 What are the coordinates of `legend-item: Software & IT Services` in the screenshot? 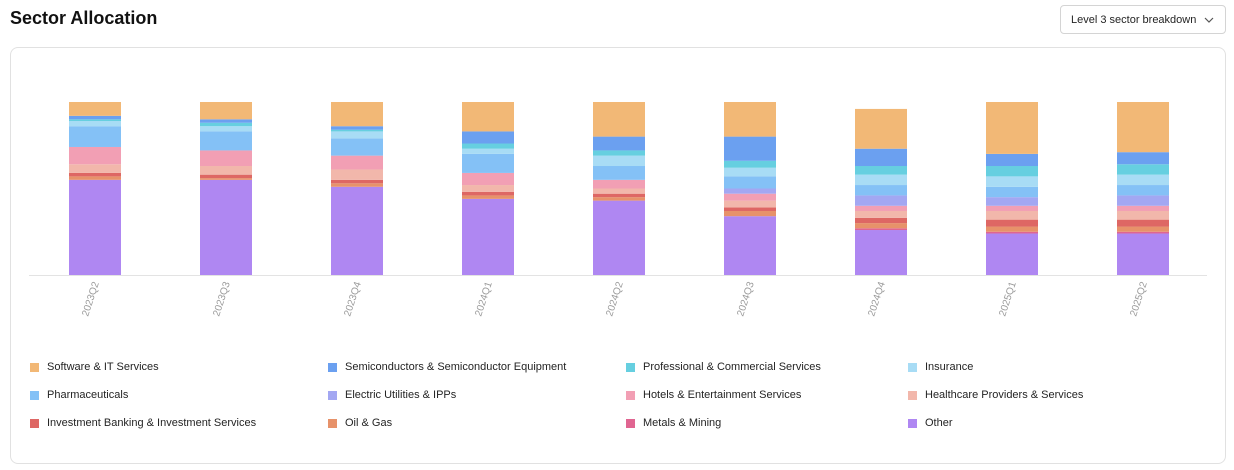 It's located at (179, 367).